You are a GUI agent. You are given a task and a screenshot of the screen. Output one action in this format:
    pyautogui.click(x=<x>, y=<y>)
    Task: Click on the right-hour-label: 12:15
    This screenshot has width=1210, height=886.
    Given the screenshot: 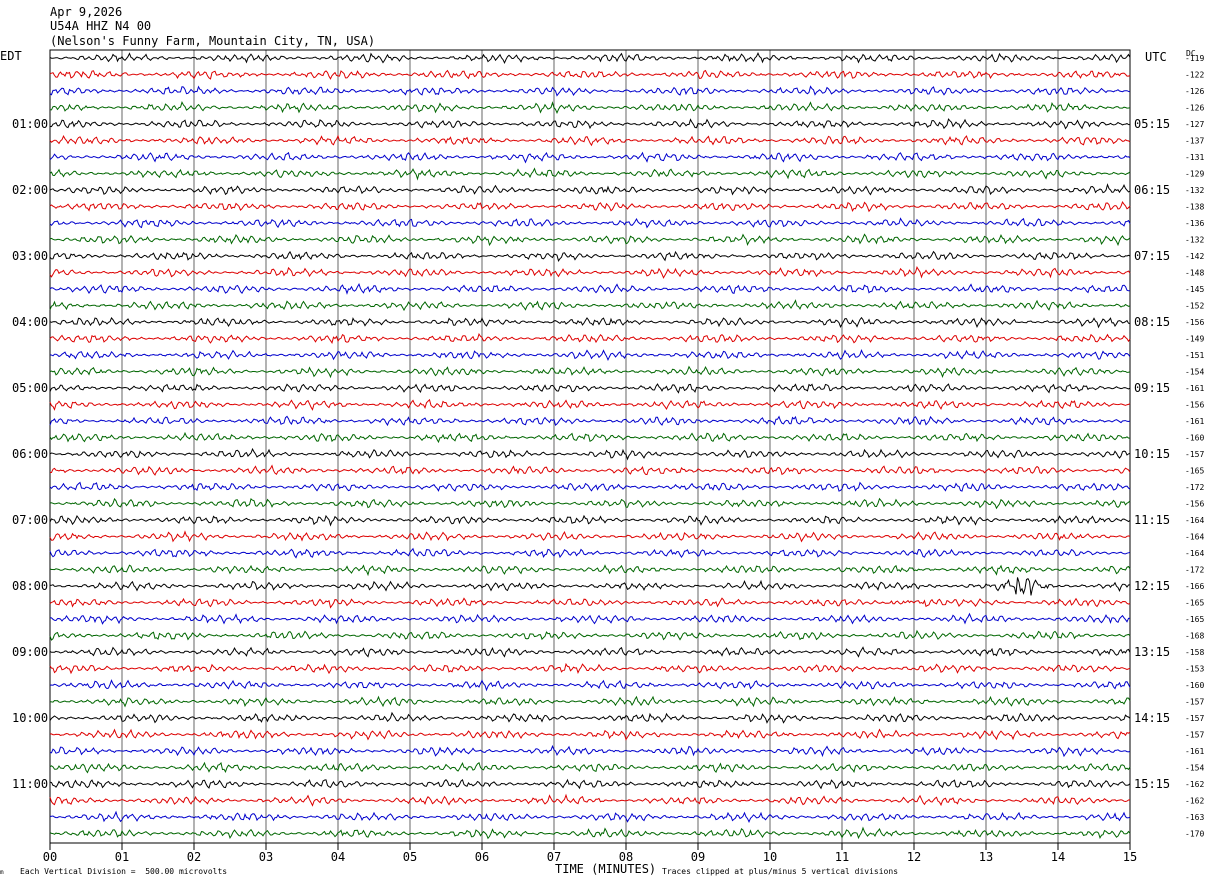 What is the action you would take?
    pyautogui.click(x=1152, y=586)
    